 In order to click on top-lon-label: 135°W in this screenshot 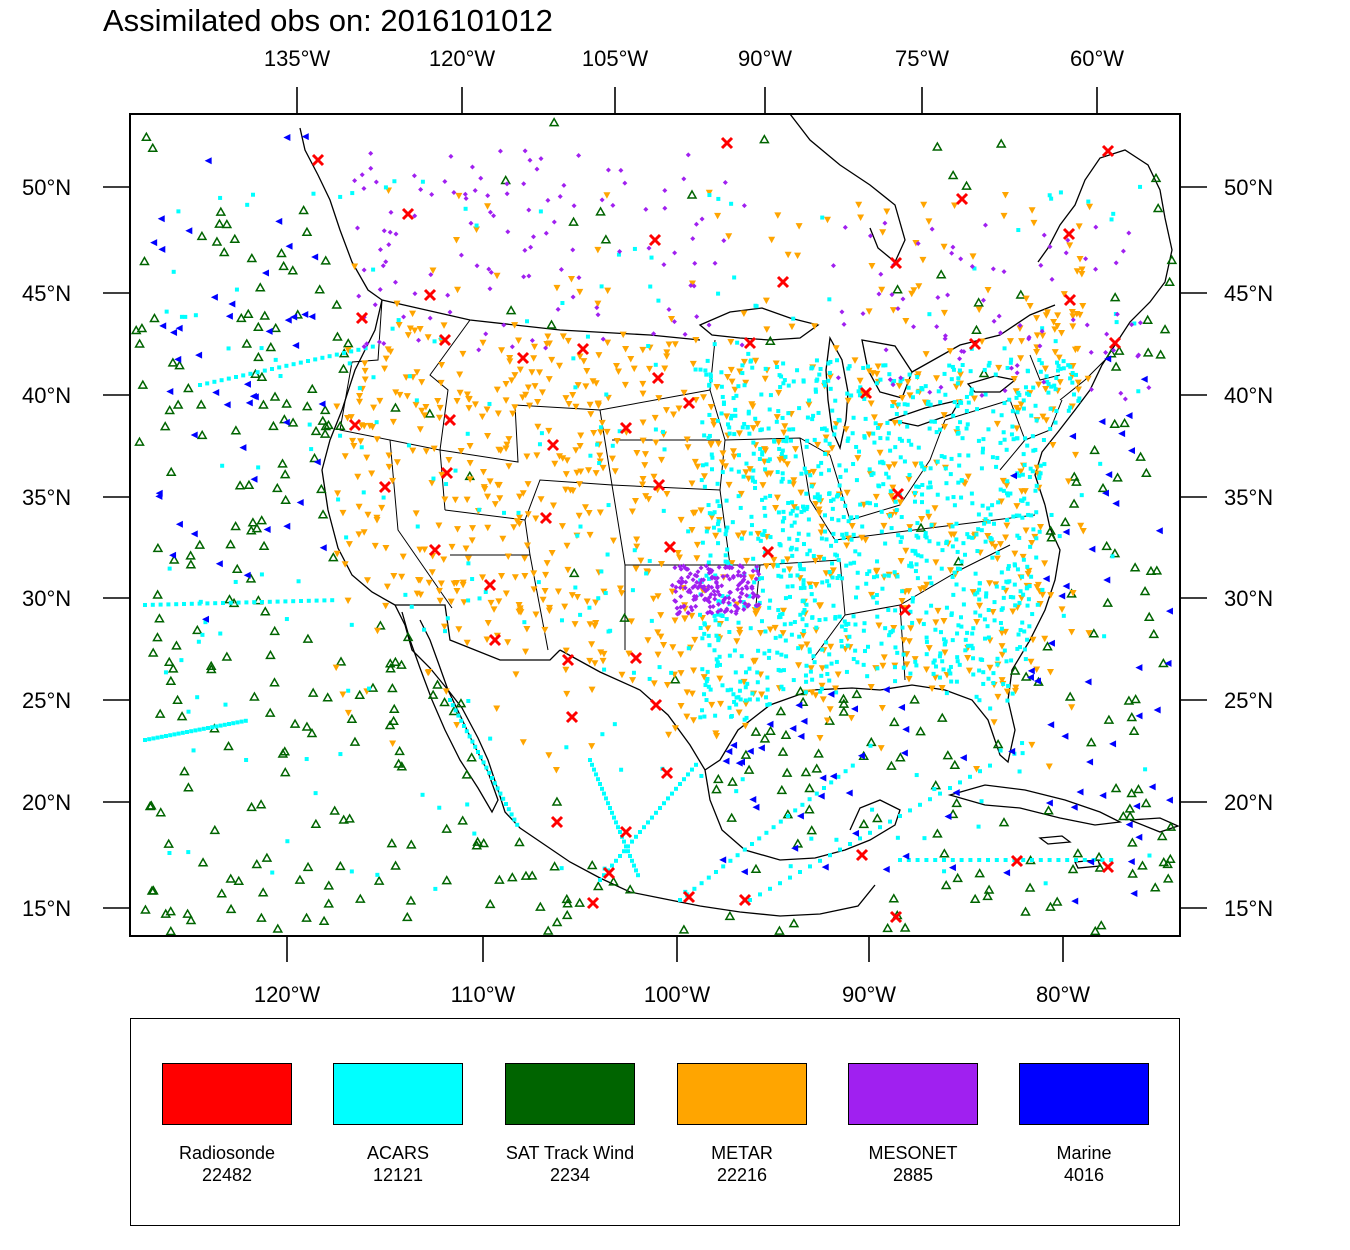, I will do `click(297, 58)`.